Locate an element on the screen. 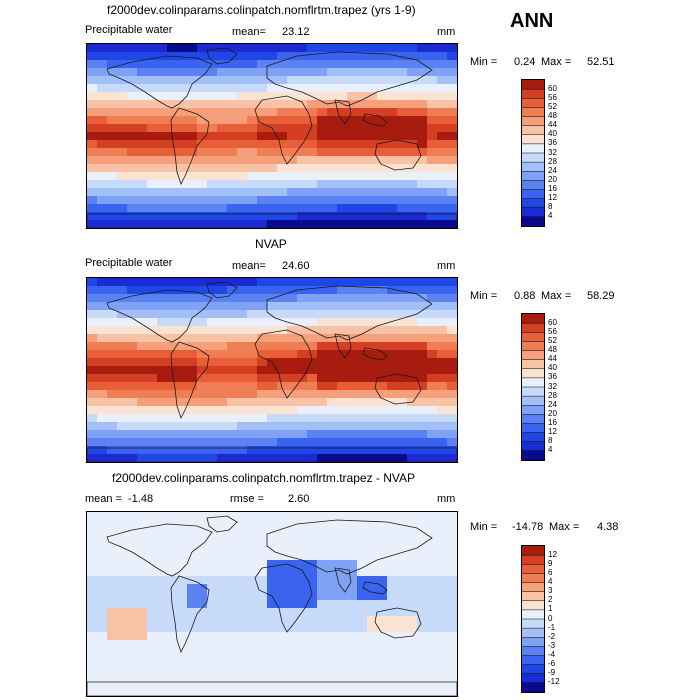  panel3-min-label: Min = is located at coordinates (484, 527).